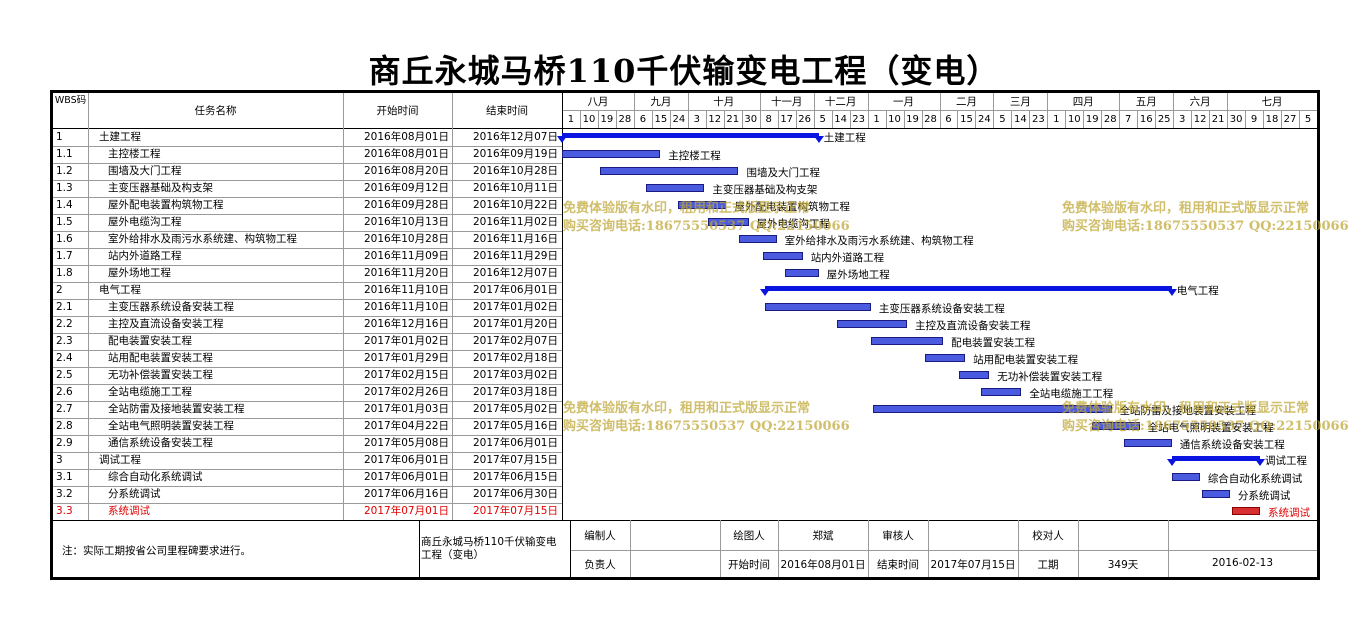 Image resolution: width=1368 pixels, height=628 pixels. Describe the element at coordinates (515, 511) in the screenshot. I see `task-end: 2017年07月15日` at that location.